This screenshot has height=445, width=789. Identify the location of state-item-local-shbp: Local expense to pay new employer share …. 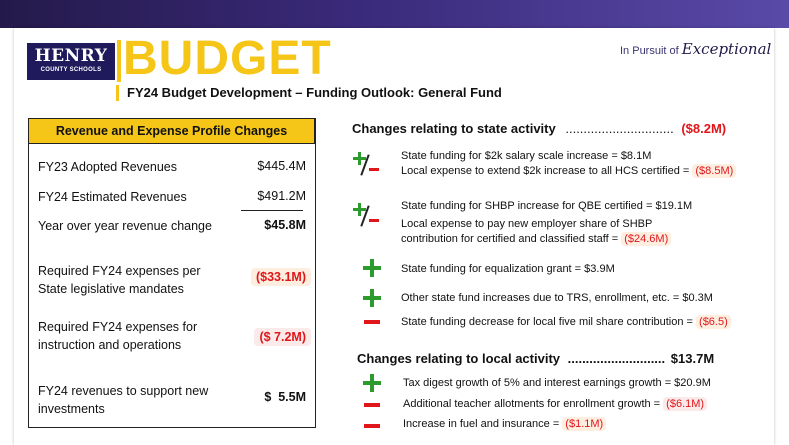
(527, 224).